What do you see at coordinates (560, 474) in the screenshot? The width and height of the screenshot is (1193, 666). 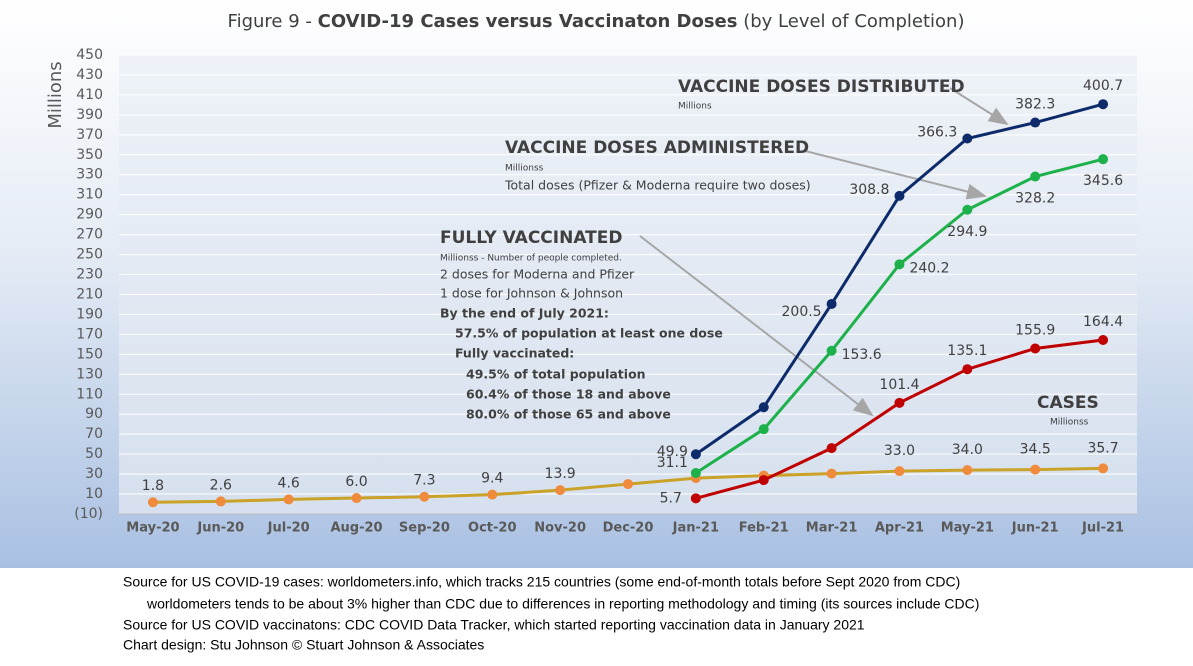 I see `value-label: 13.9` at bounding box center [560, 474].